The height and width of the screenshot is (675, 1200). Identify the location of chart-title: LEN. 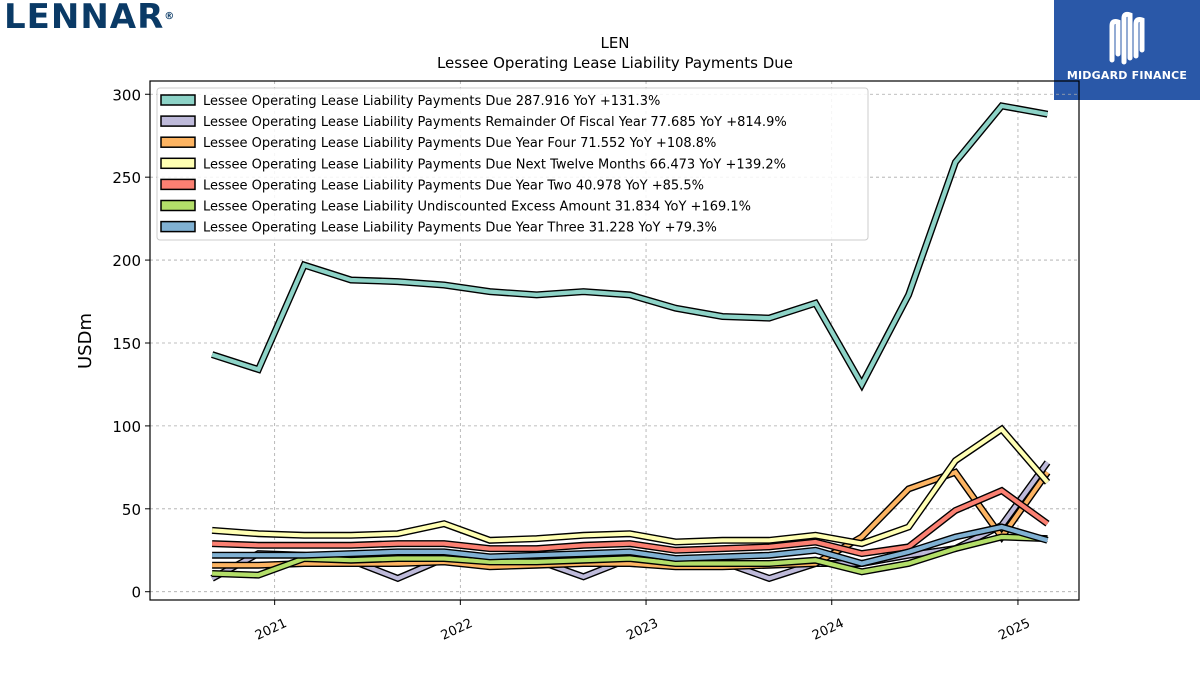
(614, 43).